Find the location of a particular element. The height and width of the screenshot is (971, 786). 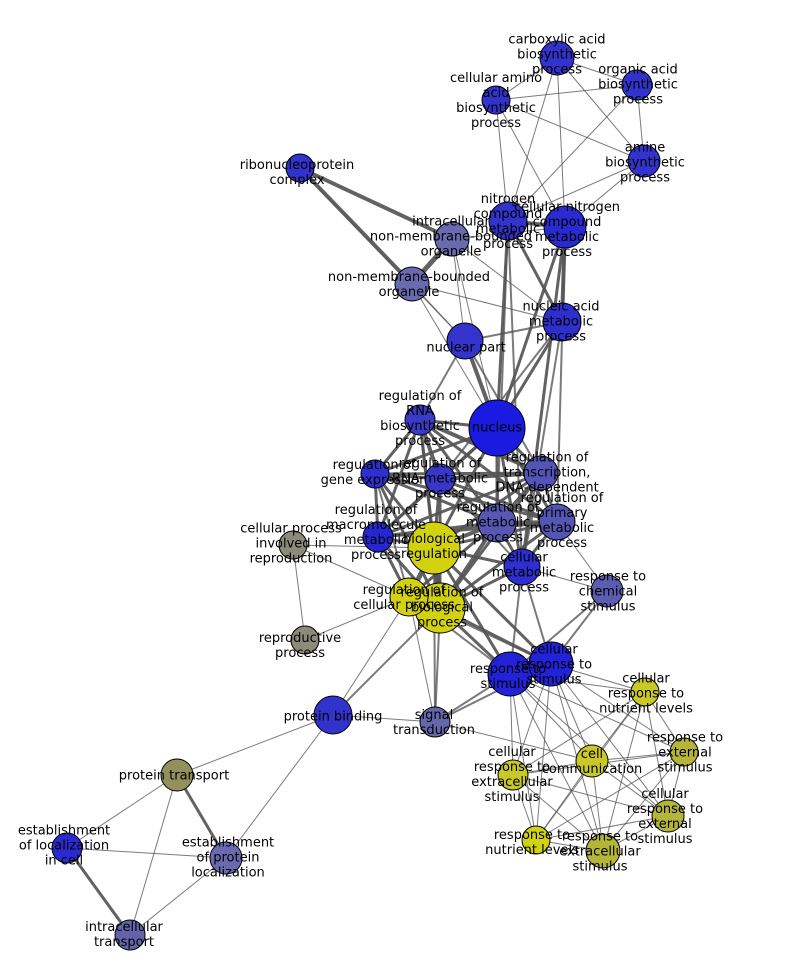

node-regulation_of_macromolecule_metabolic_process is located at coordinates (378, 537).